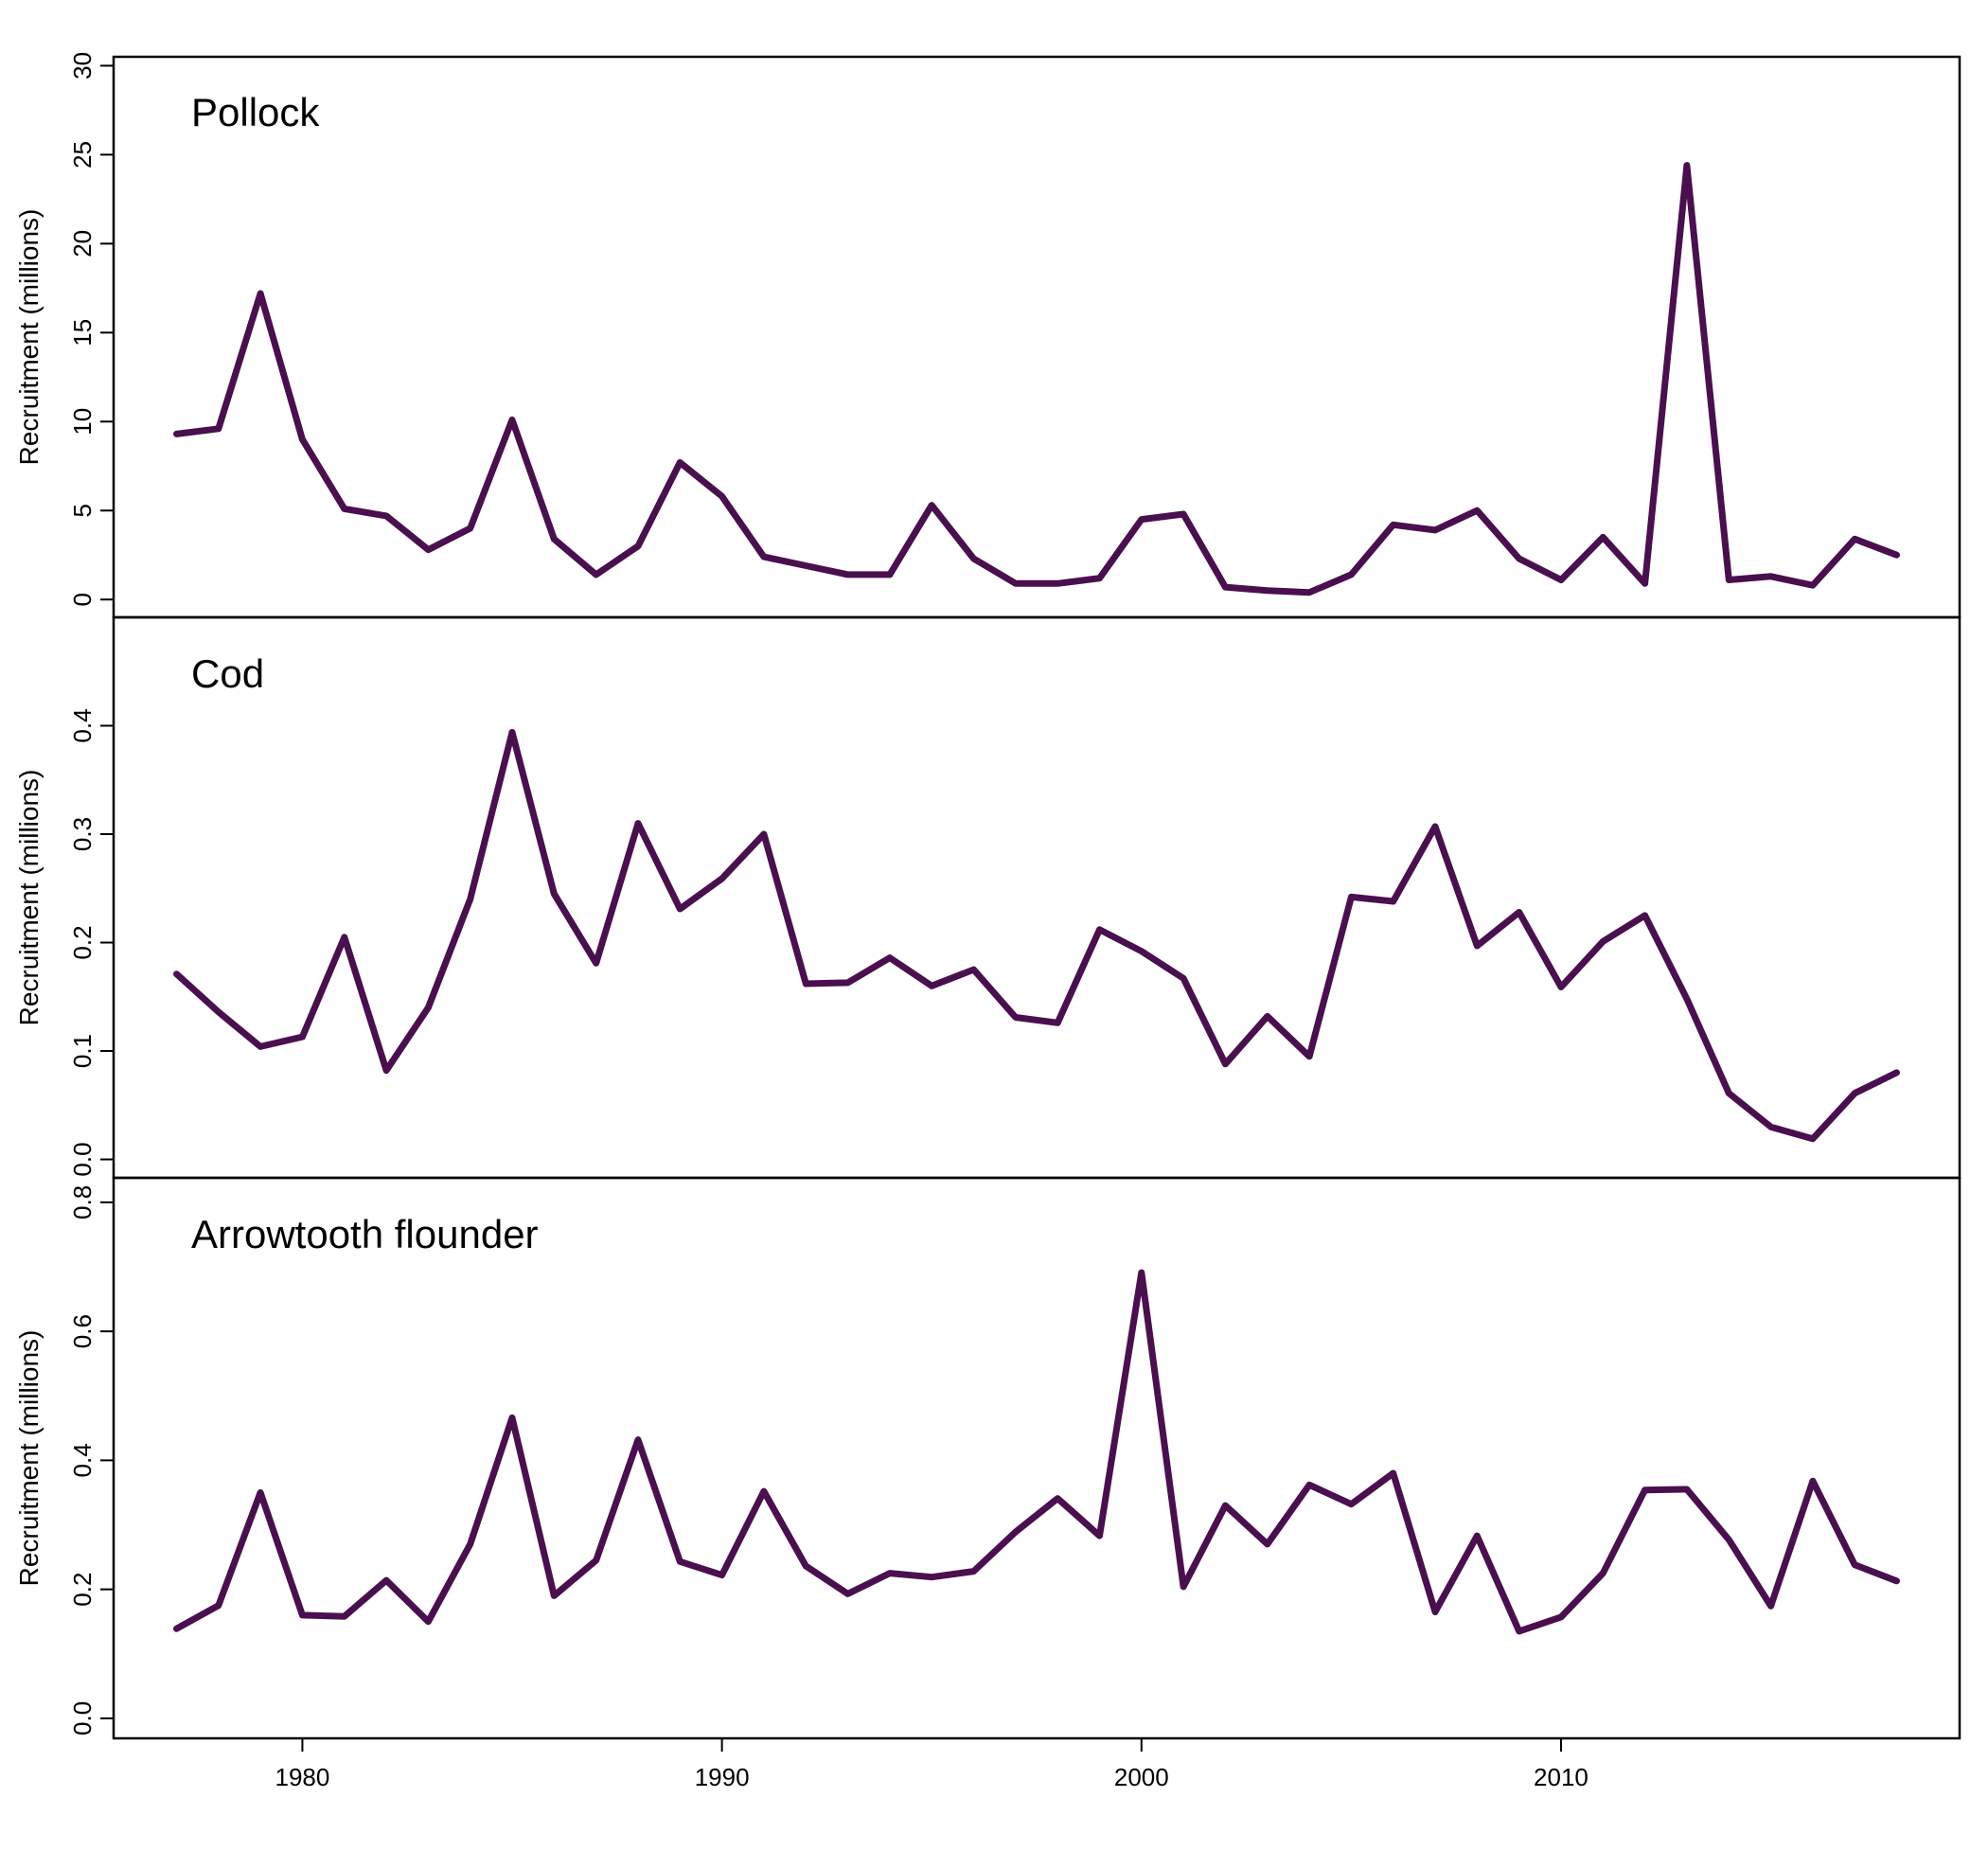 This screenshot has width=1988, height=1851. Describe the element at coordinates (227, 673) in the screenshot. I see `cod-panel-title: Cod` at that location.